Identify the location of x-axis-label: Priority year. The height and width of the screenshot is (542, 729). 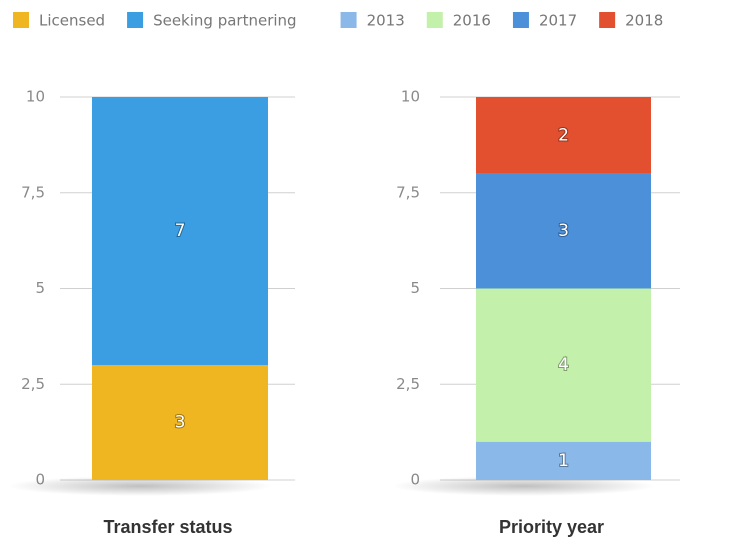
(551, 527).